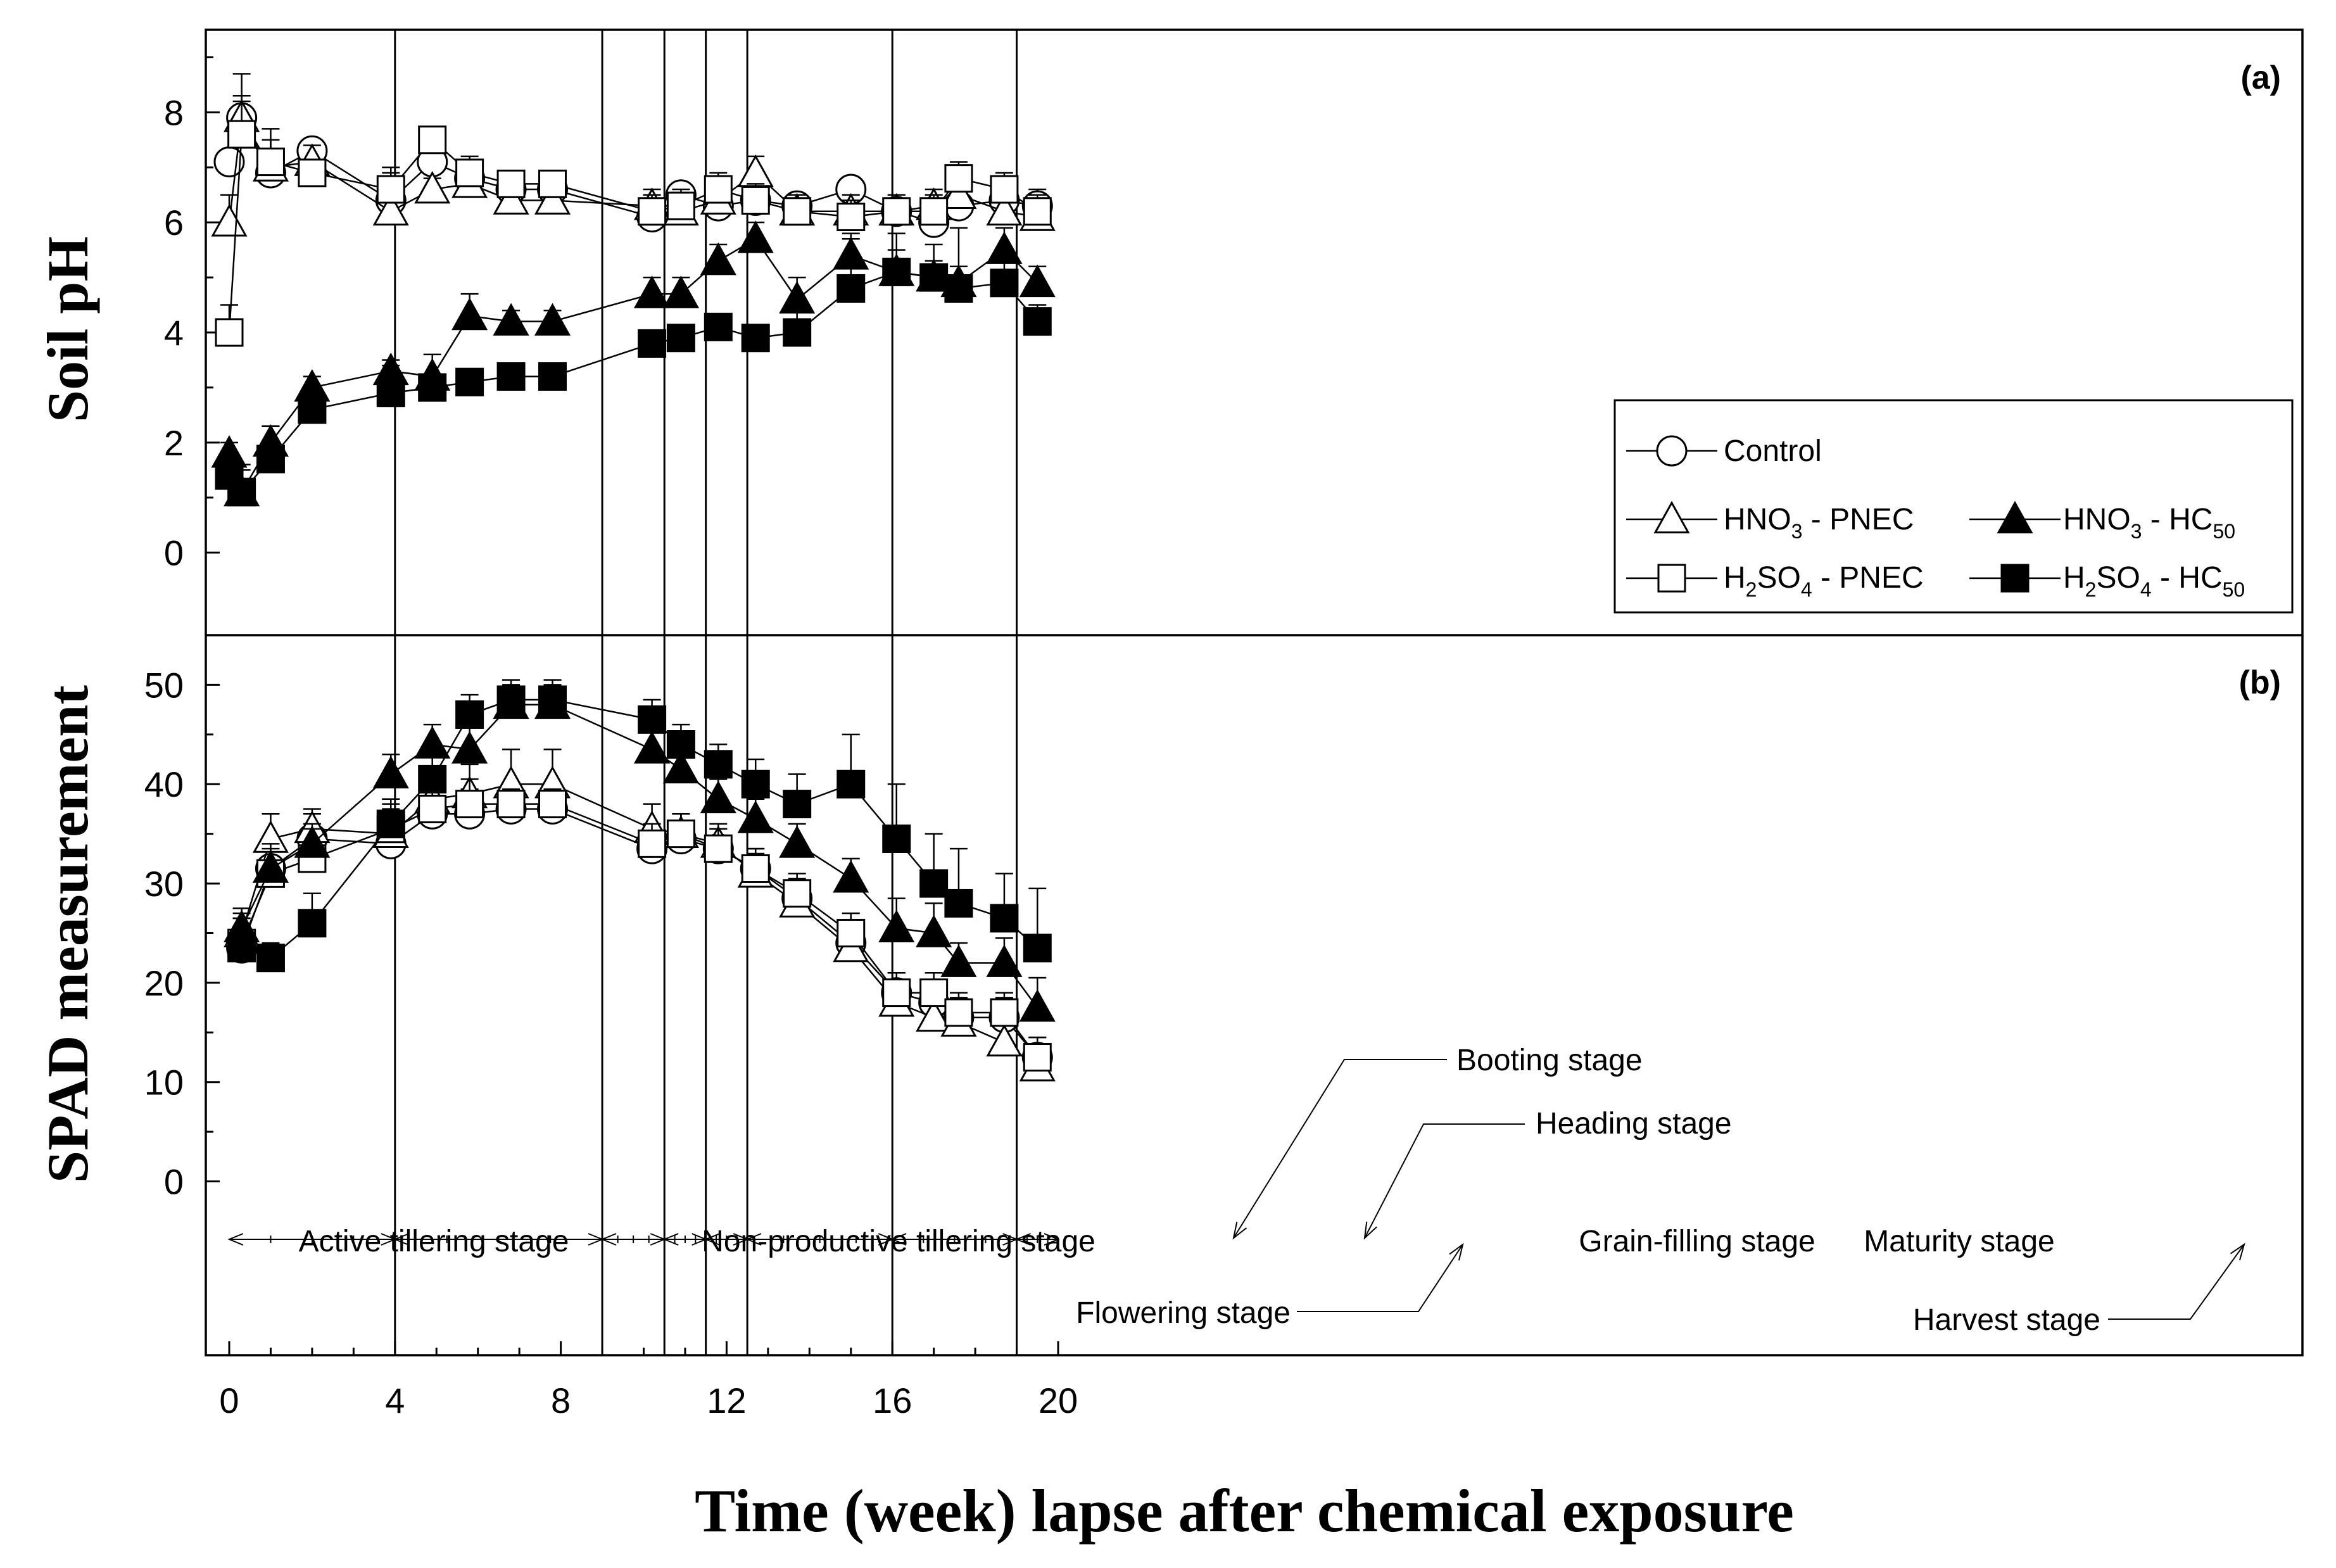 This screenshot has height=1568, width=2336. Describe the element at coordinates (1953, 507) in the screenshot. I see `legend-box` at that location.